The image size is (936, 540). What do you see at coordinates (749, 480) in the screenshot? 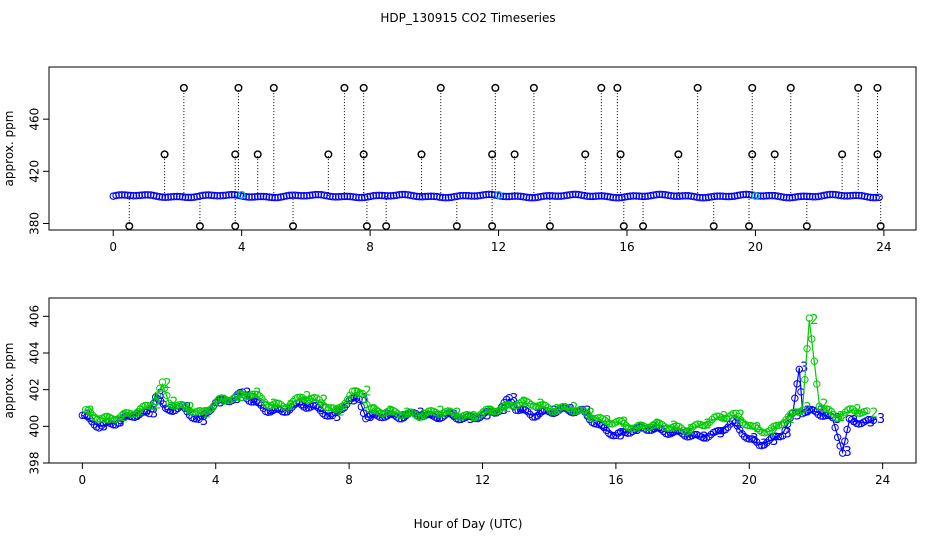
I see `x-tick-label: 20` at bounding box center [749, 480].